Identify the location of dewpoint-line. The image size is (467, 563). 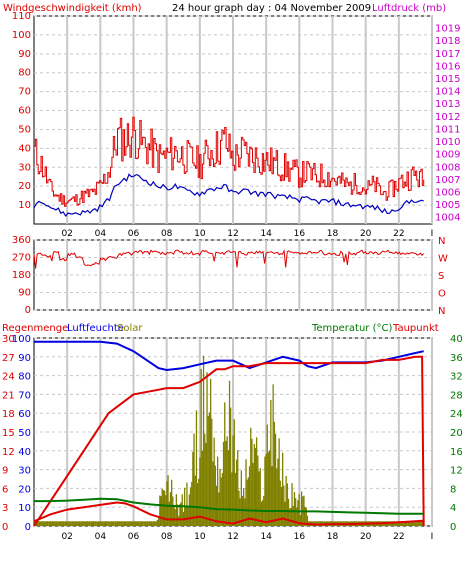
(228, 513).